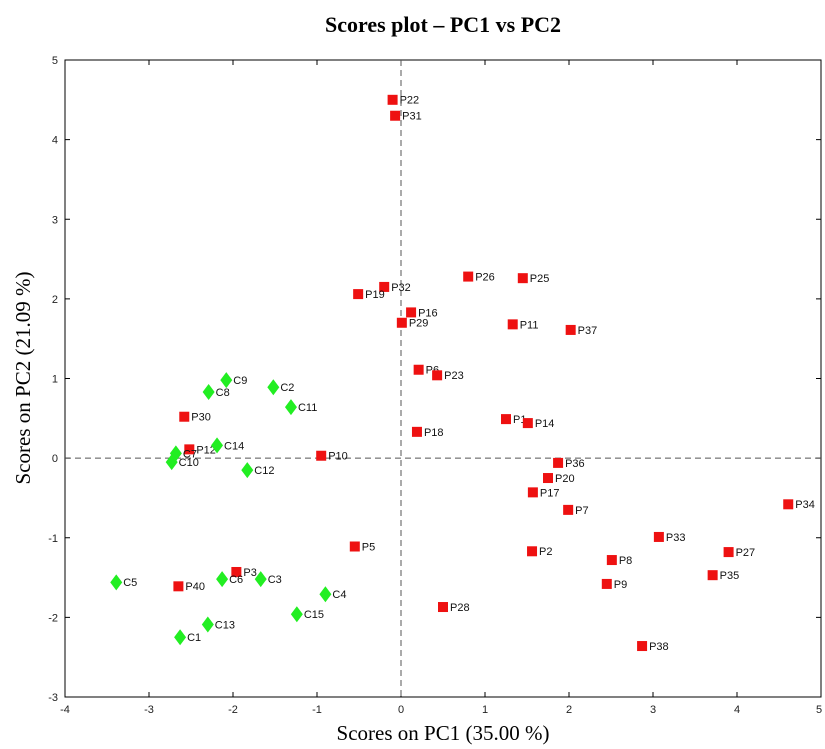 The image size is (825, 749). I want to click on point-label: C2, so click(287, 388).